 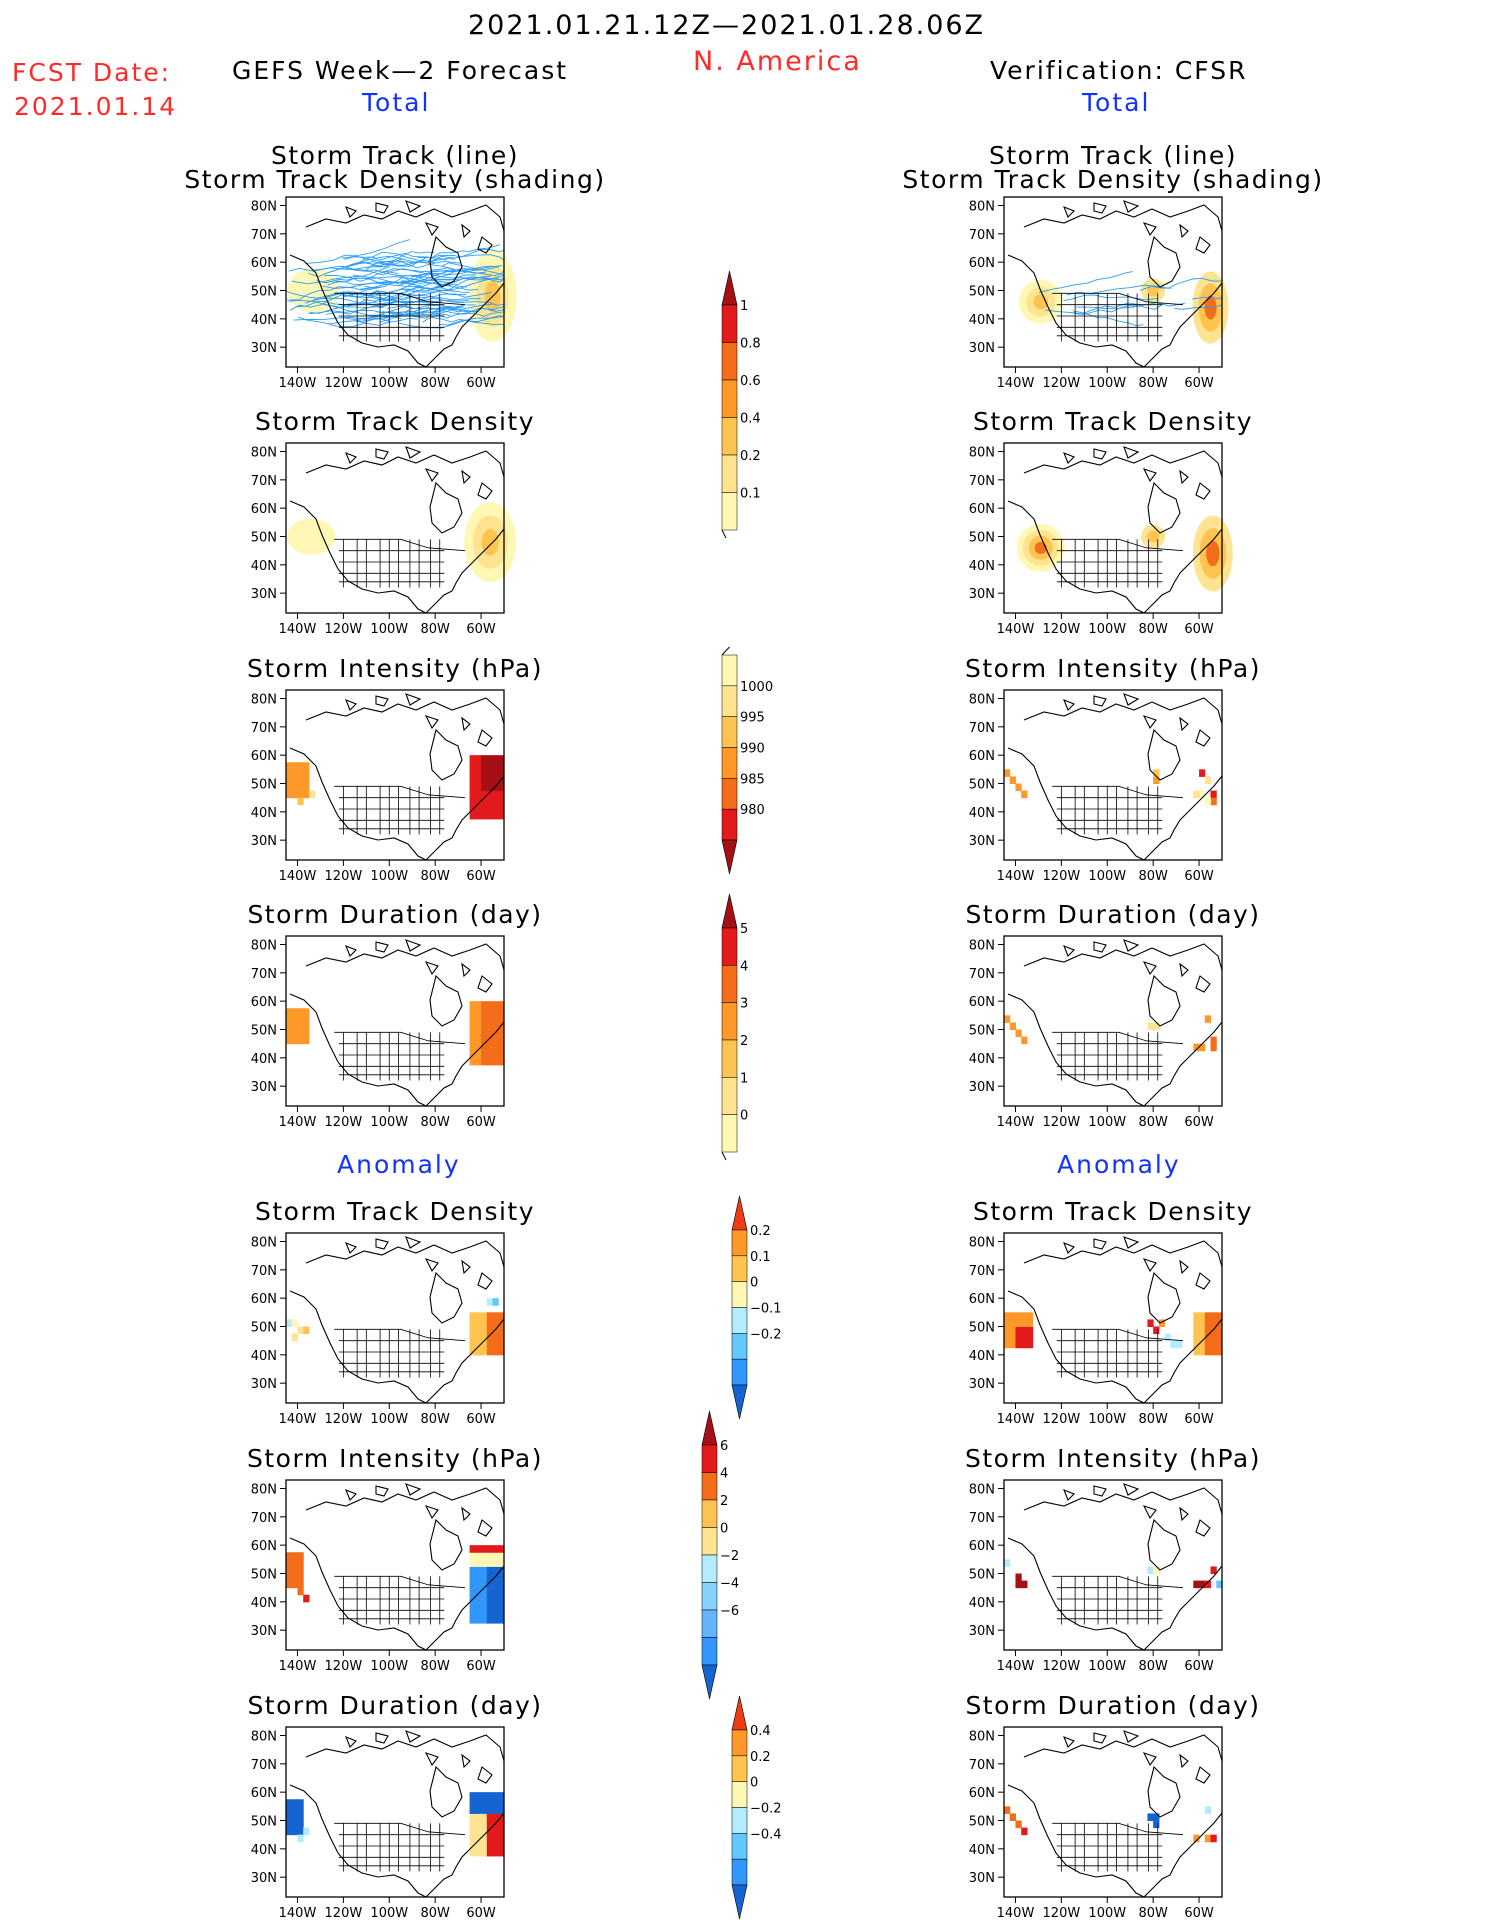 I want to click on colorbar-stem-bottom, so click(x=724, y=1156).